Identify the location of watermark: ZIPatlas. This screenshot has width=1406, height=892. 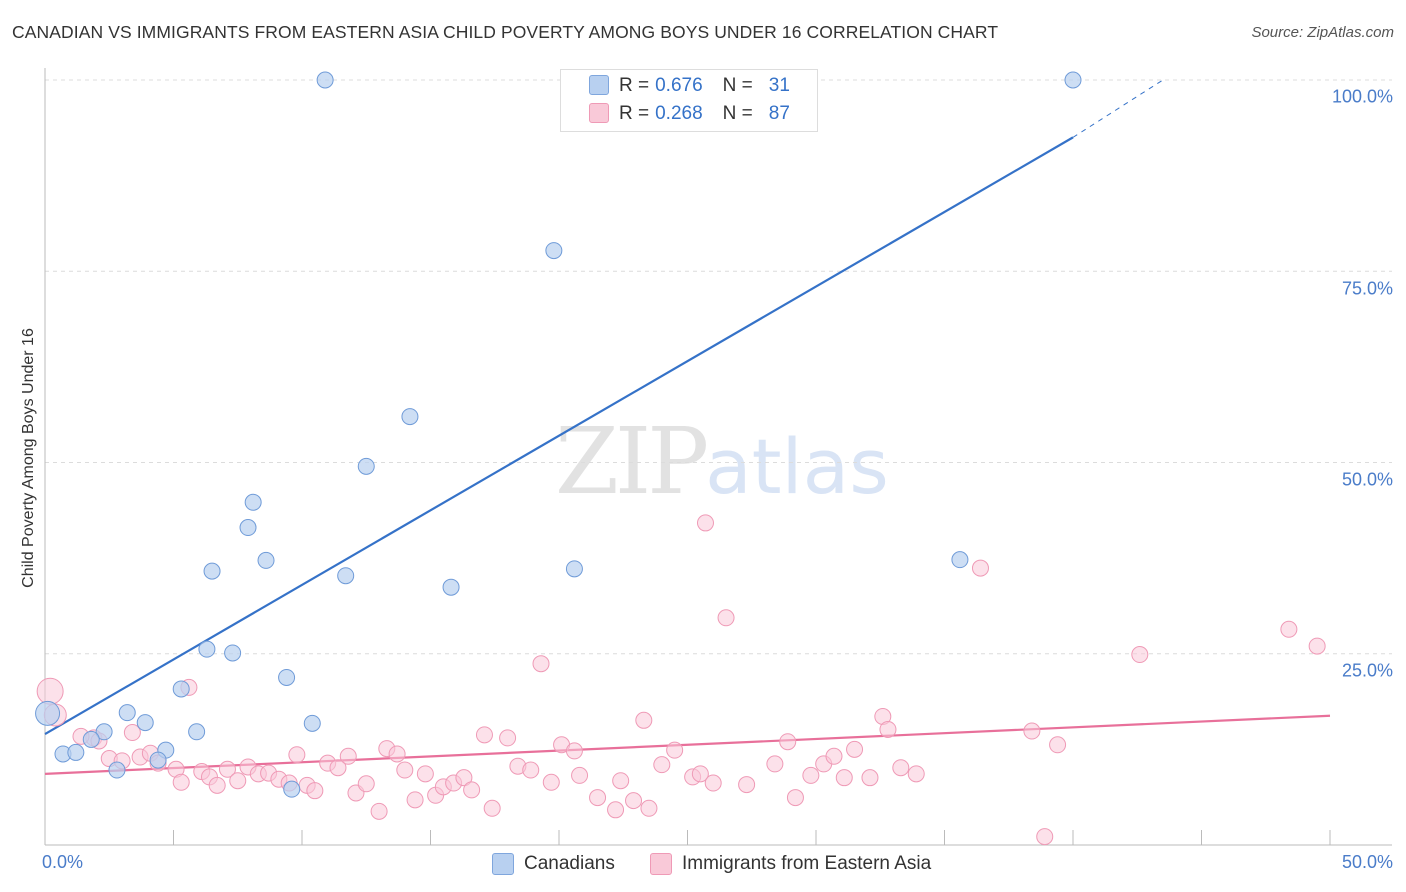
(722, 461).